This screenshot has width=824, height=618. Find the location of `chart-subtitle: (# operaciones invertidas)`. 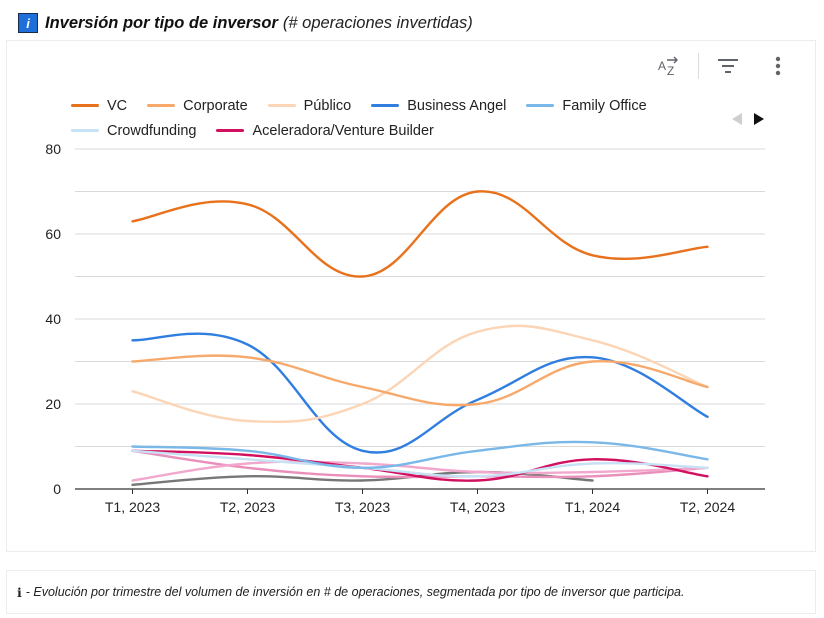

chart-subtitle: (# operaciones invertidas) is located at coordinates (377, 22).